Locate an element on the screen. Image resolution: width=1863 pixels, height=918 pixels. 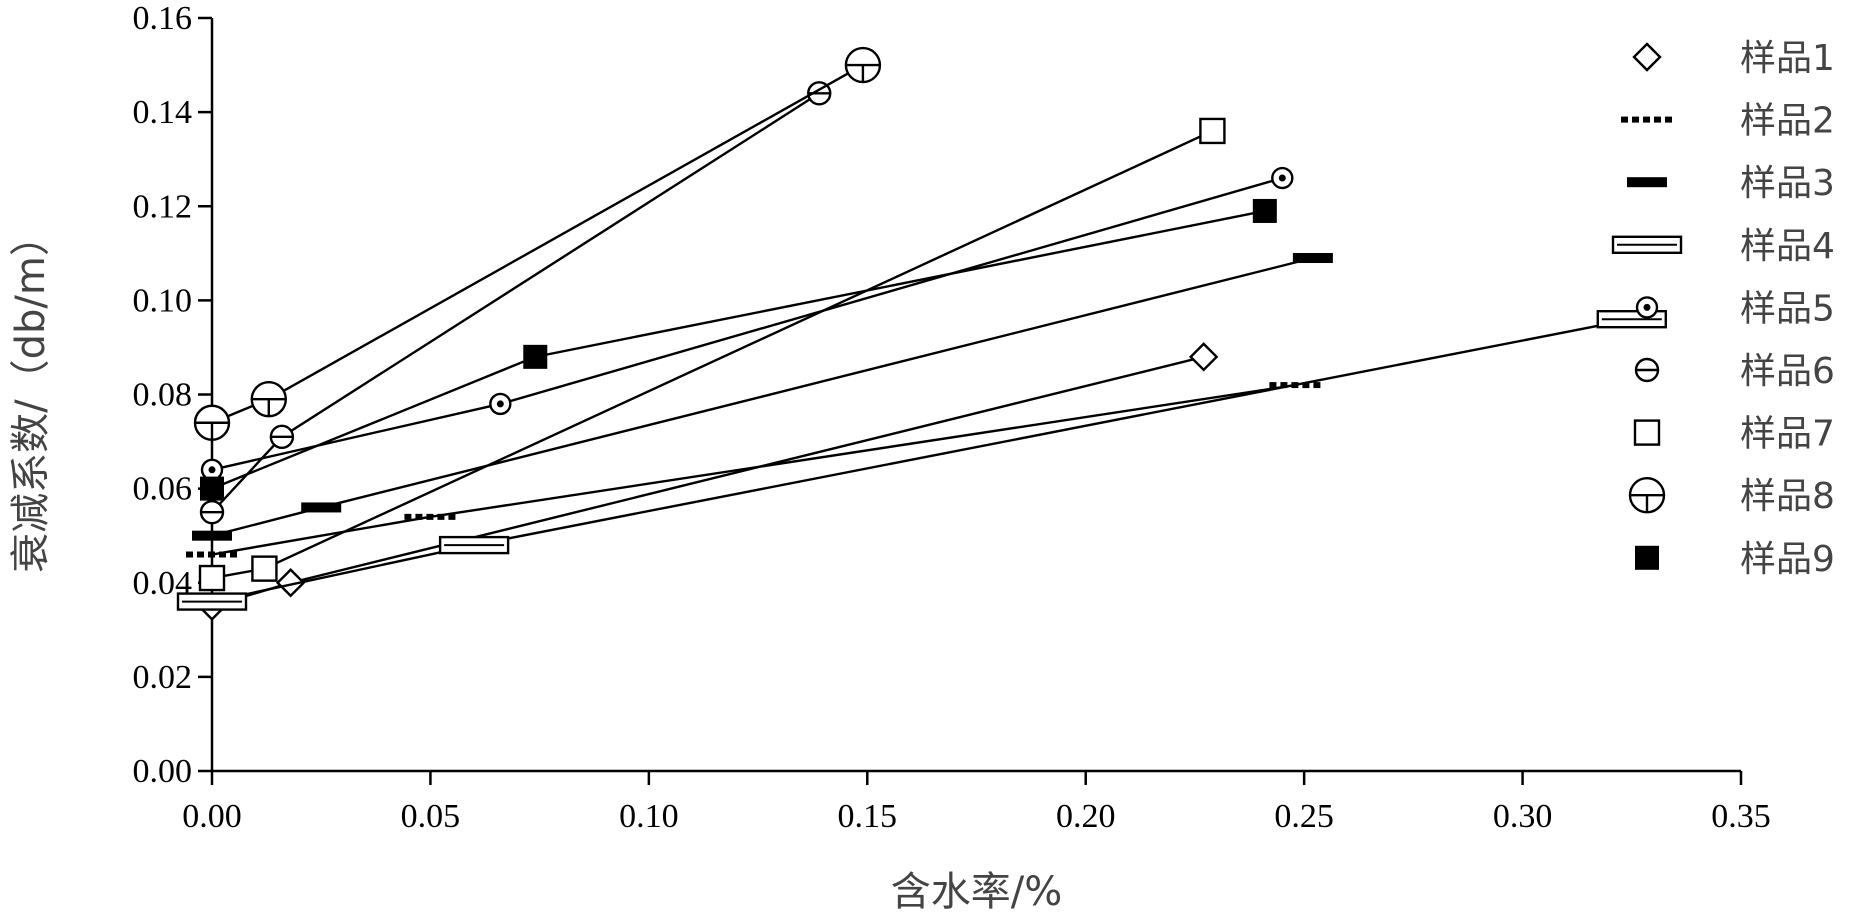
legend-item: 样品5 is located at coordinates (1735, 308).